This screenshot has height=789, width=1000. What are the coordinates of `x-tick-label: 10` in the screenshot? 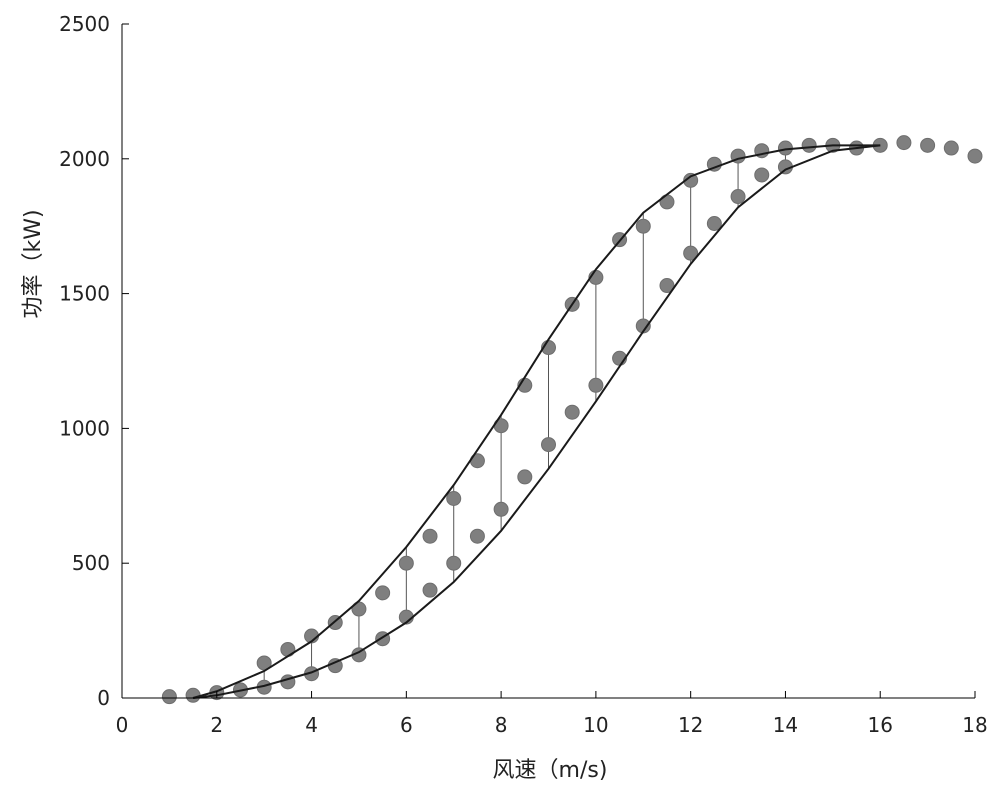 It's located at (595, 725).